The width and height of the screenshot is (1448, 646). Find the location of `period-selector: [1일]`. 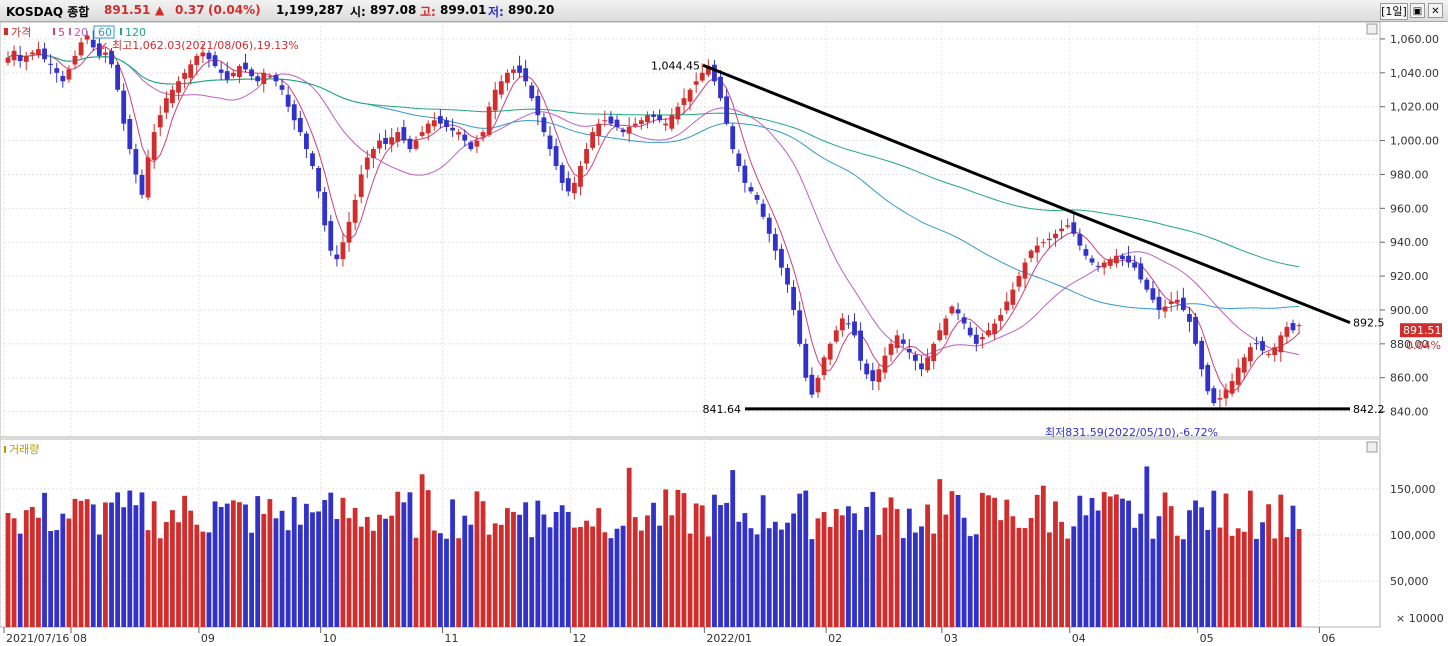

period-selector: [1일] is located at coordinates (1394, 11).